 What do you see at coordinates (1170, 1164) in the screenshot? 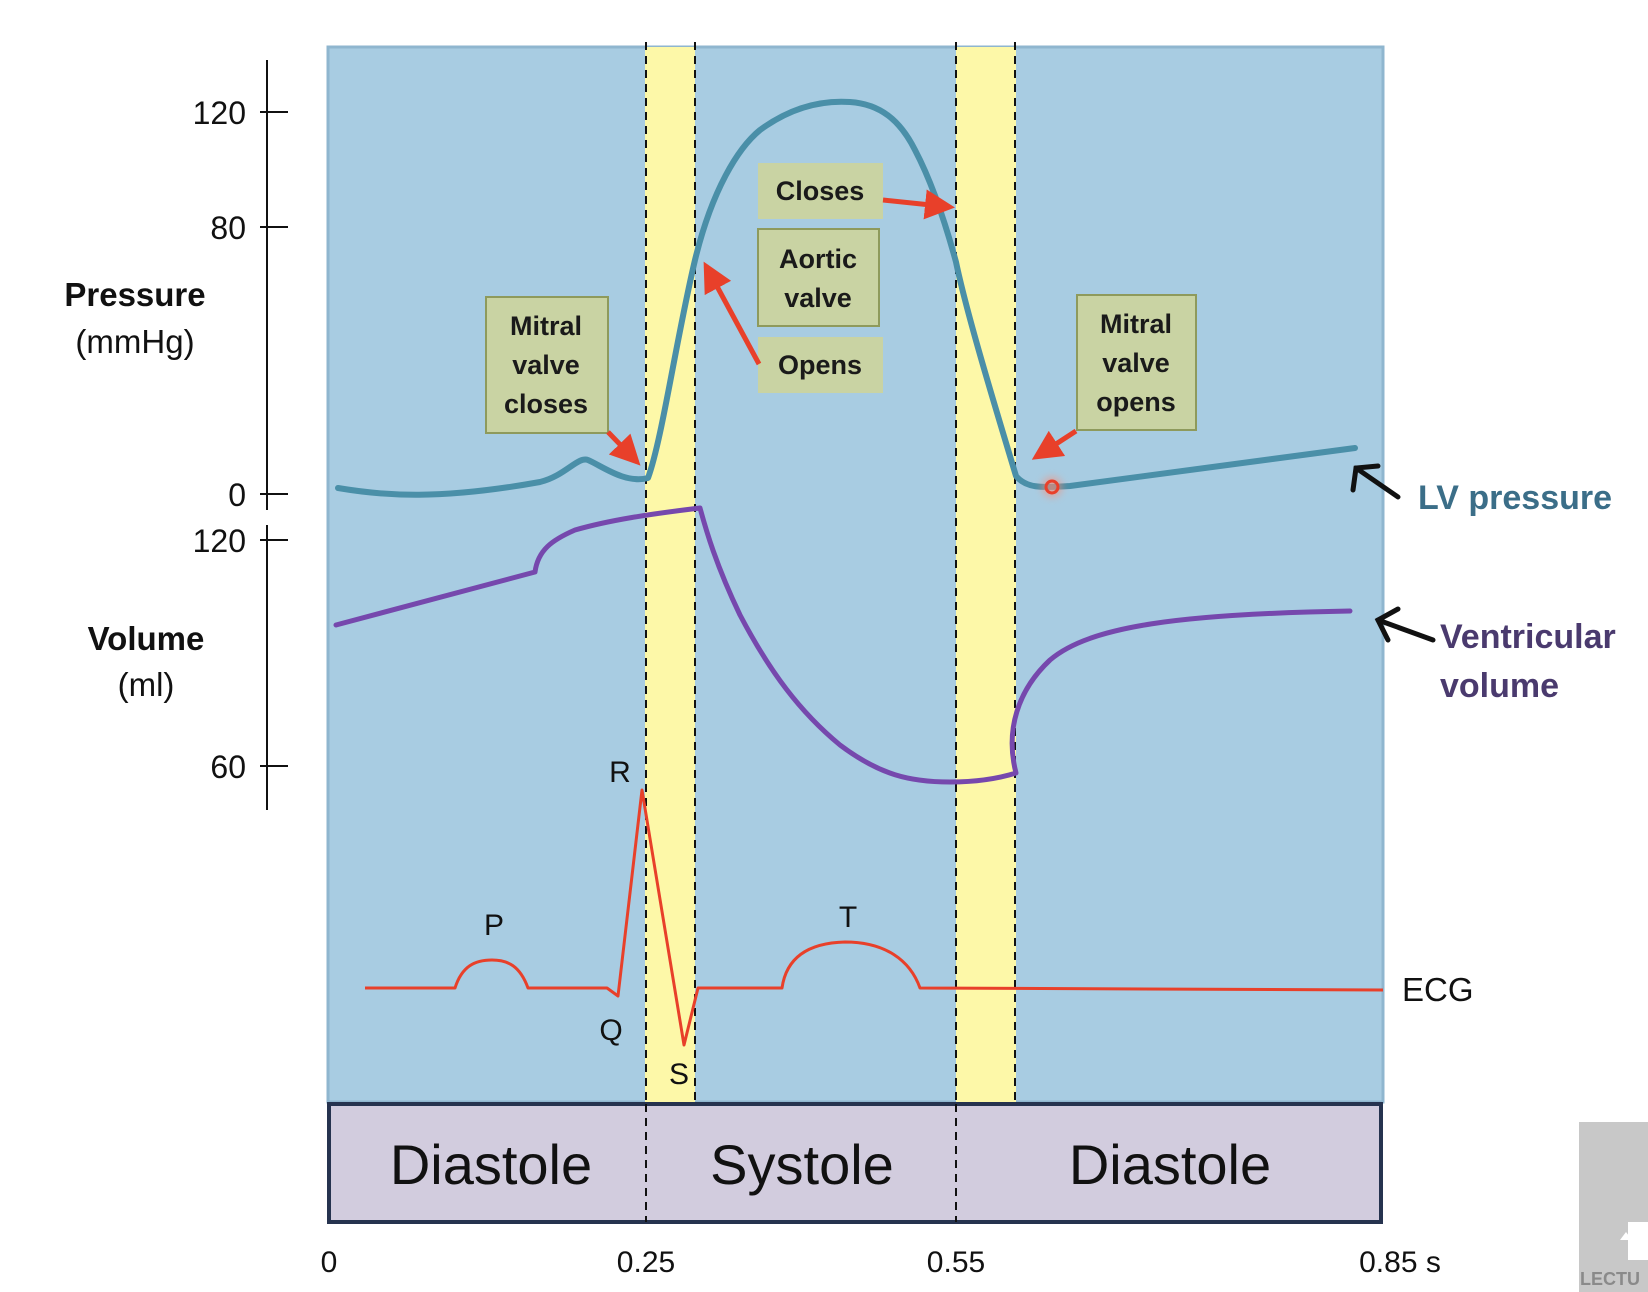
I see `phase-diastole-2: Diastole` at bounding box center [1170, 1164].